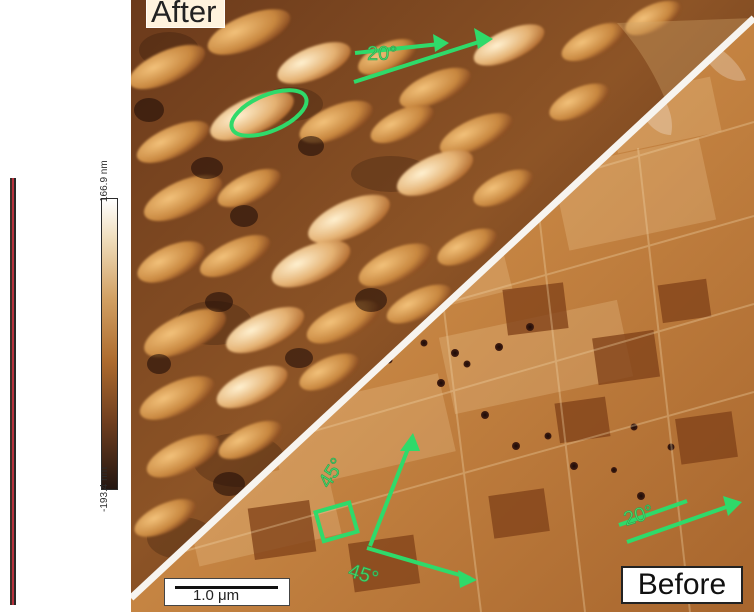 This screenshot has width=754, height=612. What do you see at coordinates (361, 83) in the screenshot?
I see `after-angle-annotation: 20°` at bounding box center [361, 83].